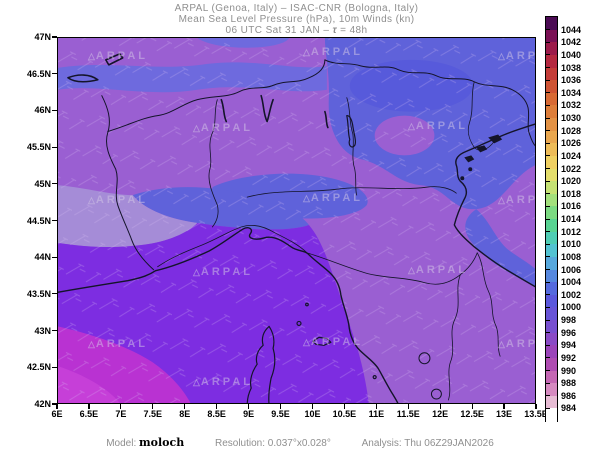 The image size is (600, 450). I want to click on colorbar-label: 992, so click(569, 357).